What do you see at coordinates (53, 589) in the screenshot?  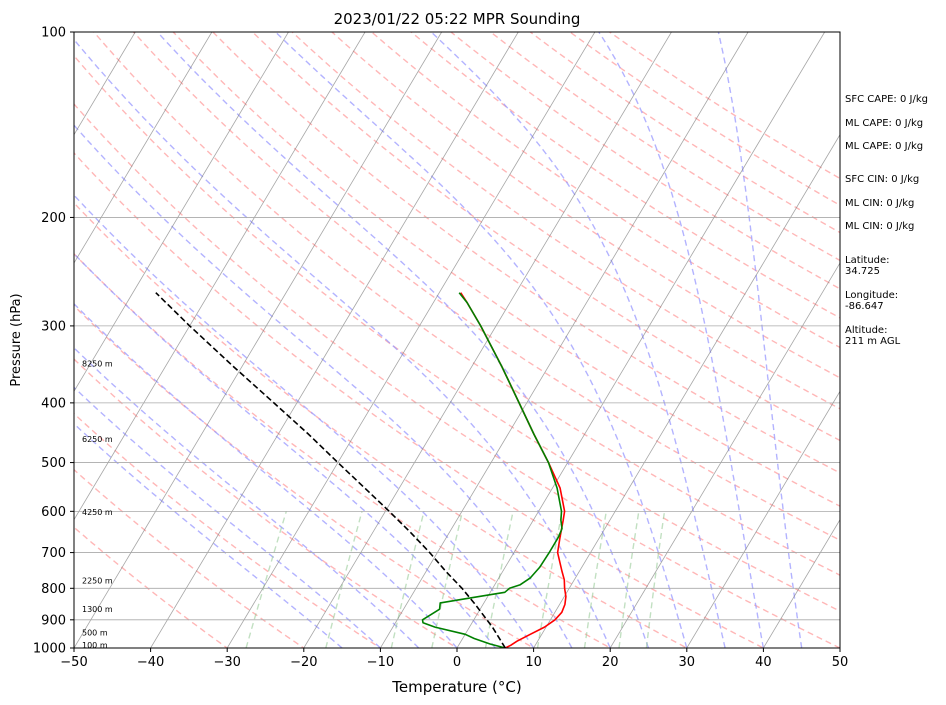 I see `y-tick-label: 800` at bounding box center [53, 589].